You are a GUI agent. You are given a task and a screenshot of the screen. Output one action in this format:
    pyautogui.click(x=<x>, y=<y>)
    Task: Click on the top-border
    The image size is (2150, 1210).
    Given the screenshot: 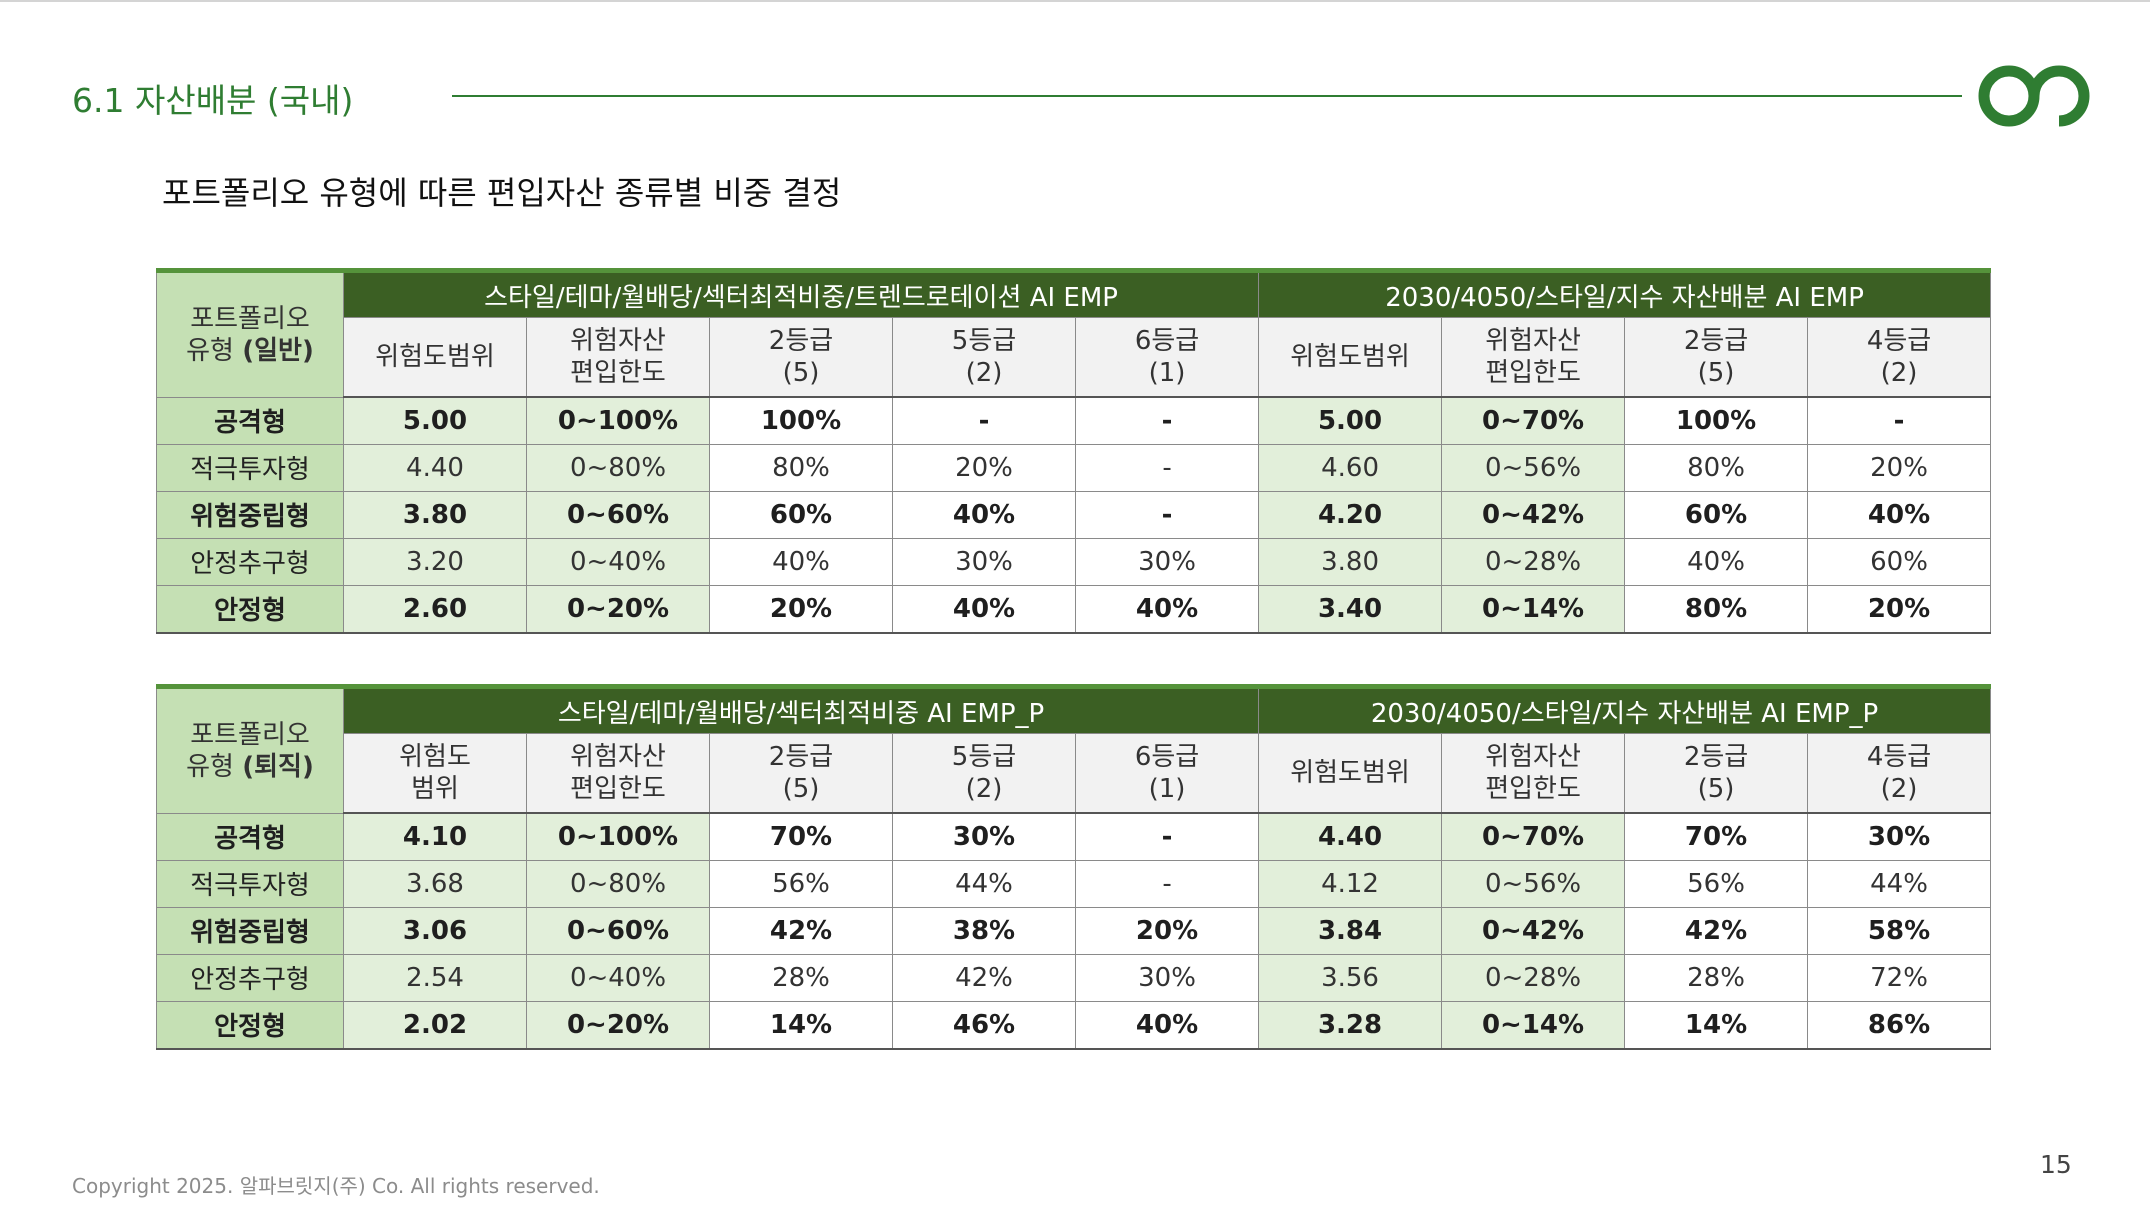 What is the action you would take?
    pyautogui.click(x=1075, y=1)
    